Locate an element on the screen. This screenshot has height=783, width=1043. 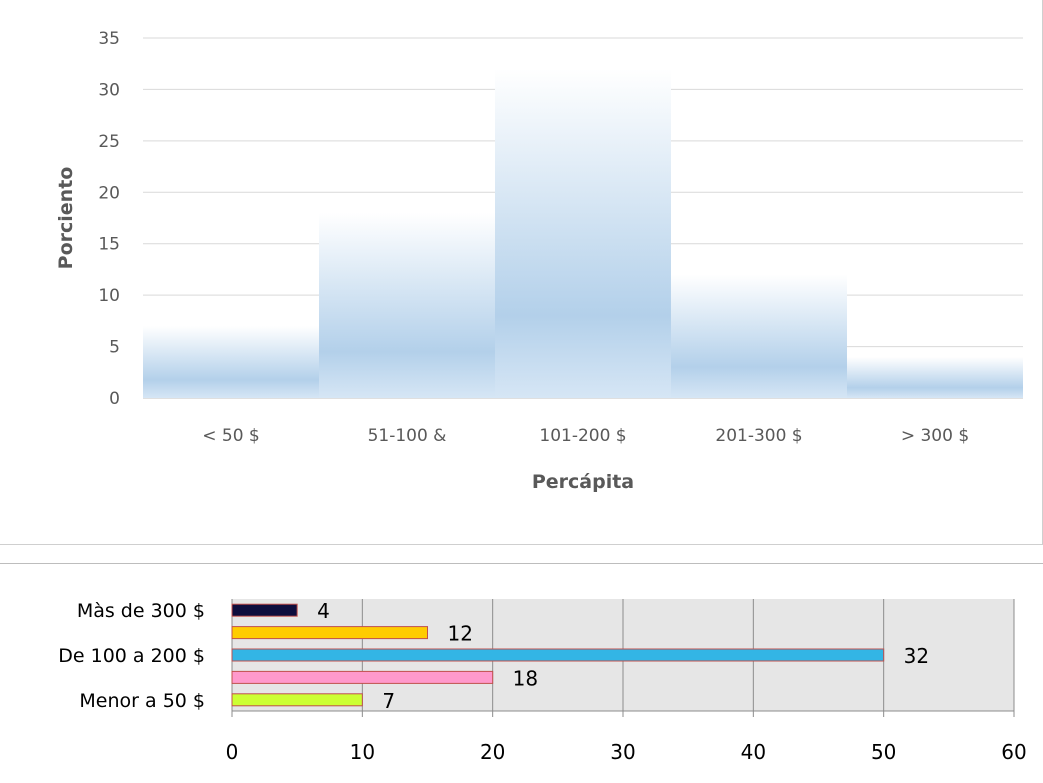
data-label: 18 is located at coordinates (525, 678).